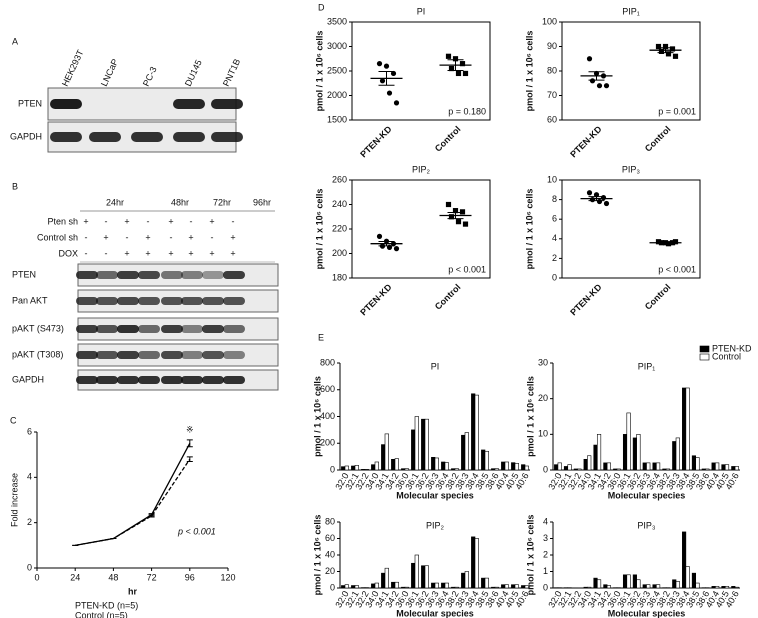 The height and width of the screenshot is (618, 758). What do you see at coordinates (327, 443) in the screenshot?
I see `y-tick-label: 200` at bounding box center [327, 443].